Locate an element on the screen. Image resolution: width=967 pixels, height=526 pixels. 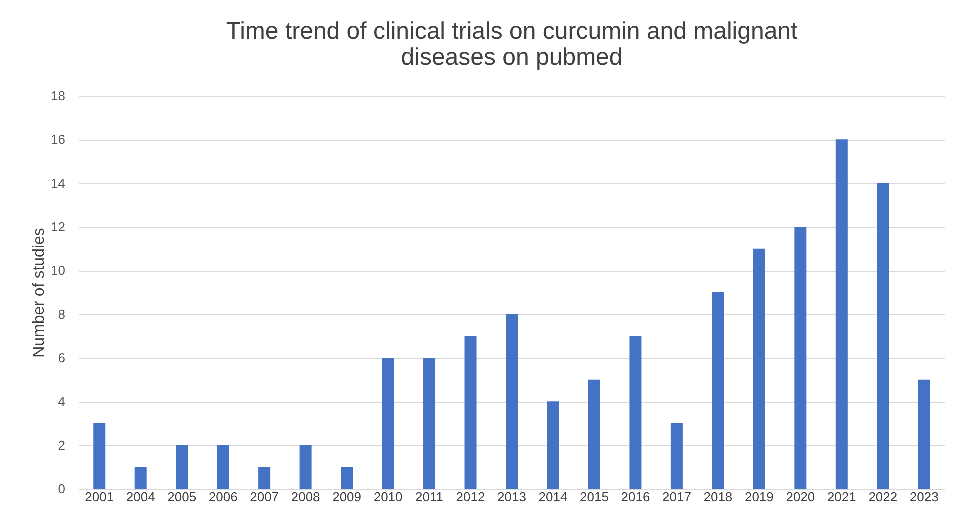
x-tick-label: 2001 is located at coordinates (99, 497).